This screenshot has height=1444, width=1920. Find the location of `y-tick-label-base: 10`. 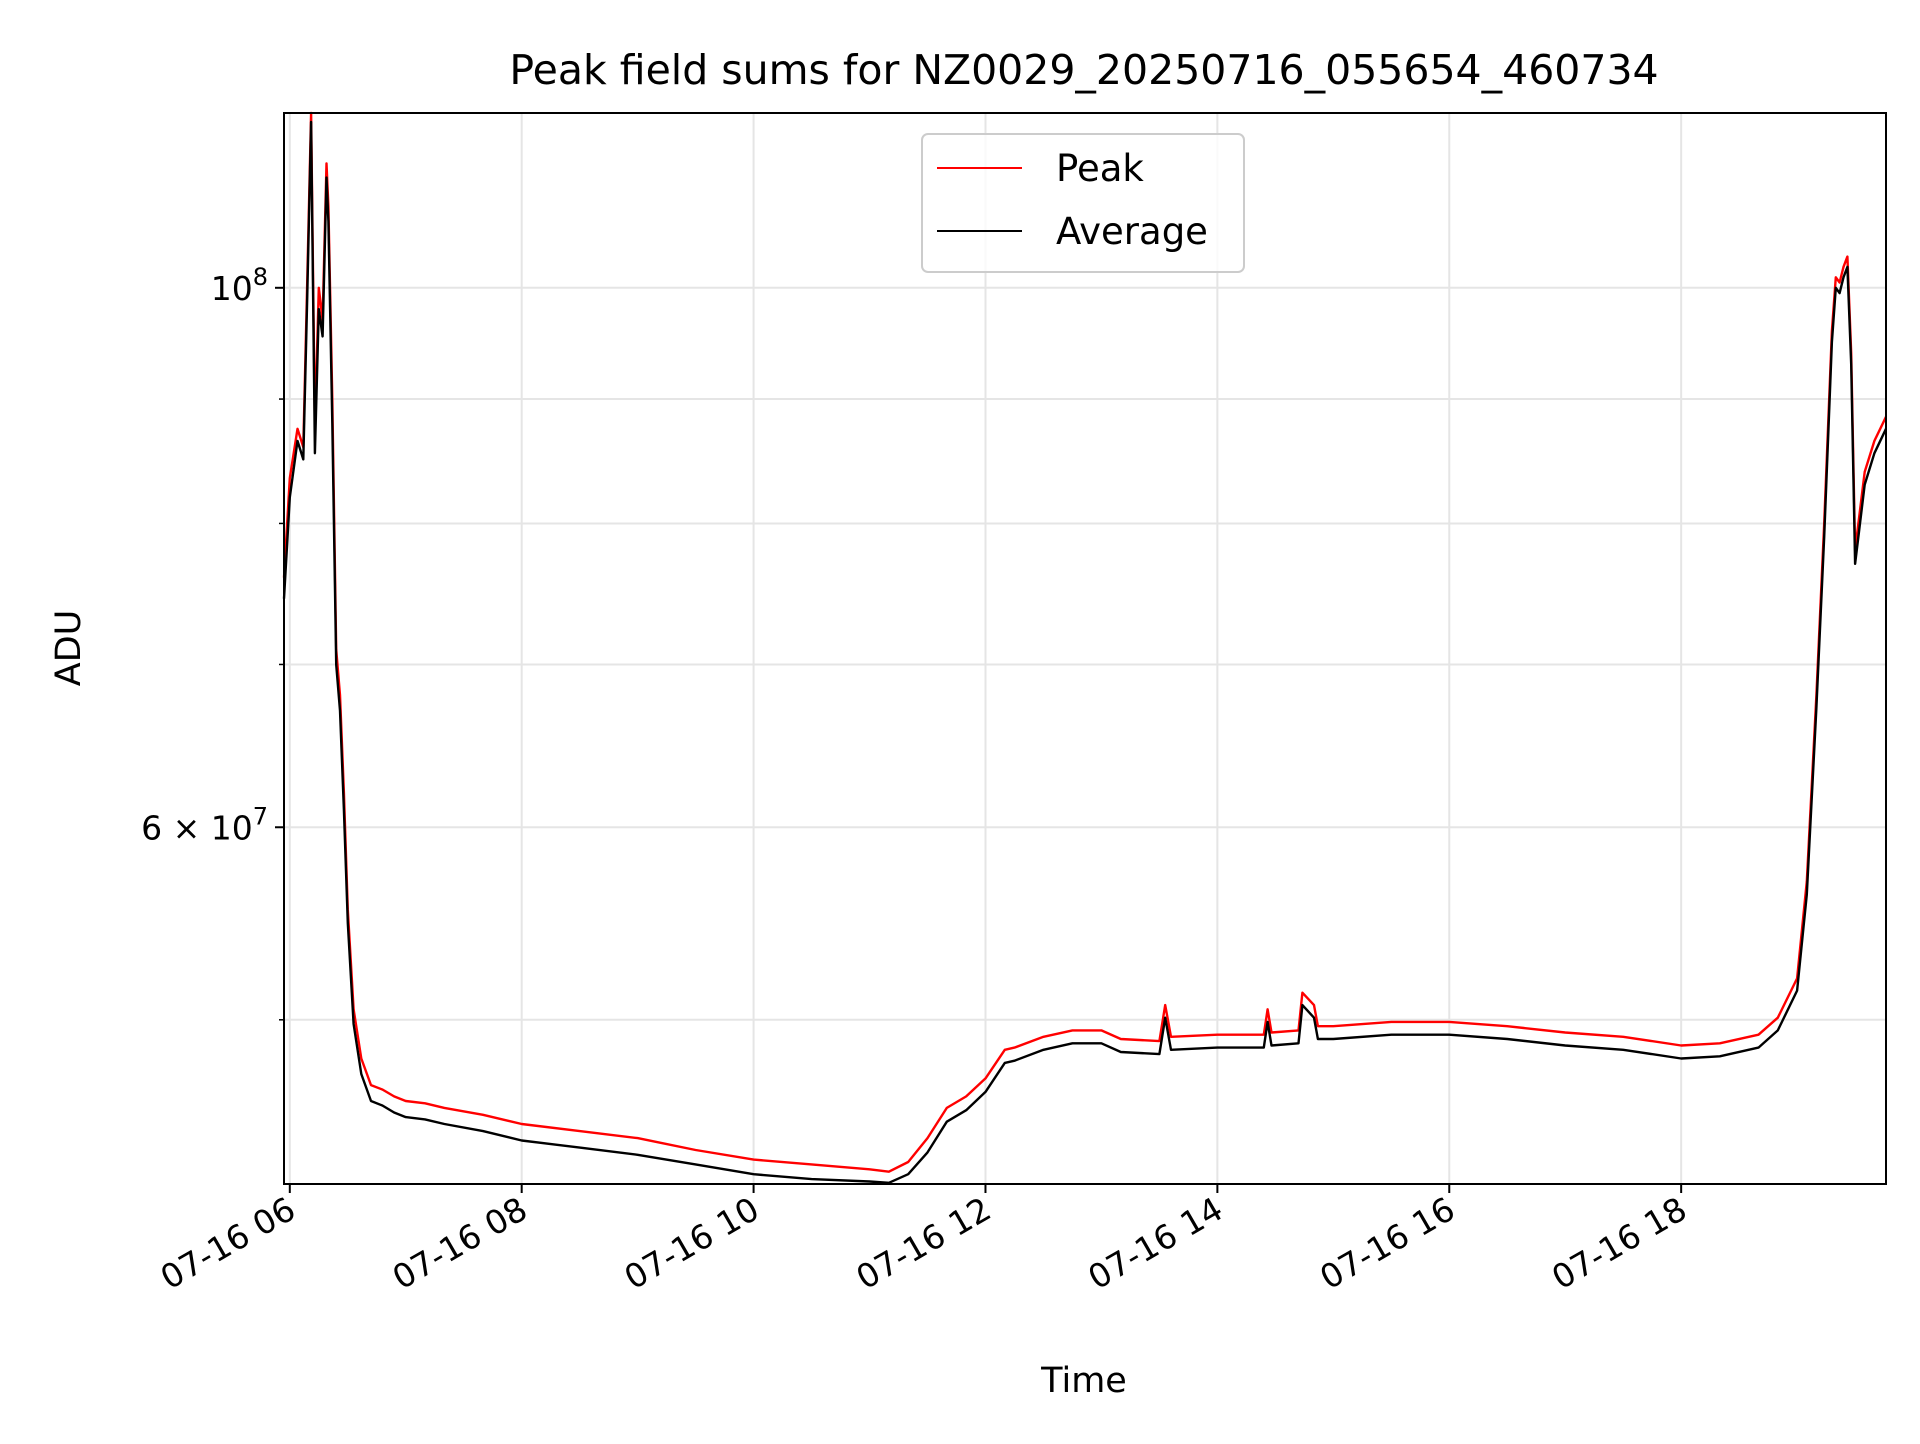

y-tick-label-base: 10 is located at coordinates (232, 288).